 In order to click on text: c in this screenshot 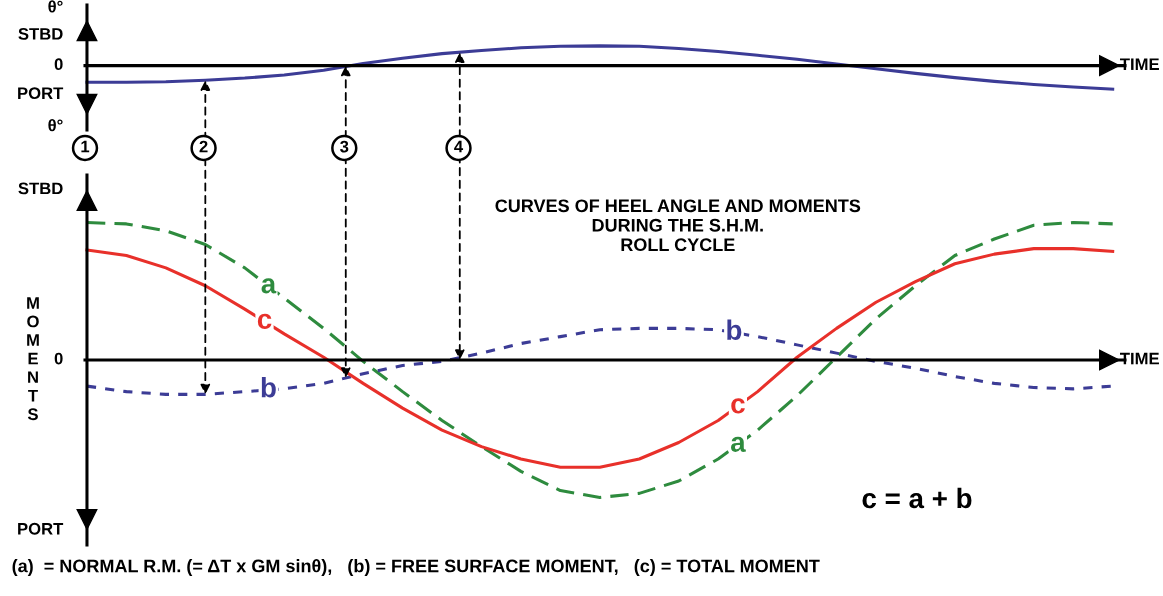, I will do `click(264, 321)`.